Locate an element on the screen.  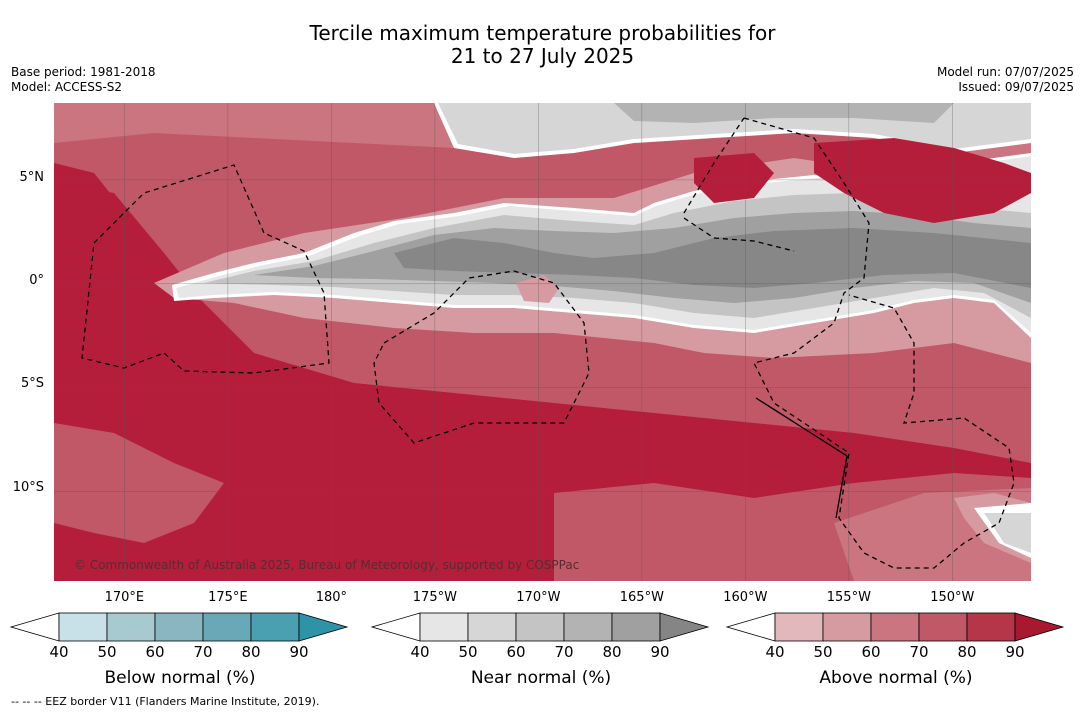
north-near-normal-dark is located at coordinates (784, 113).